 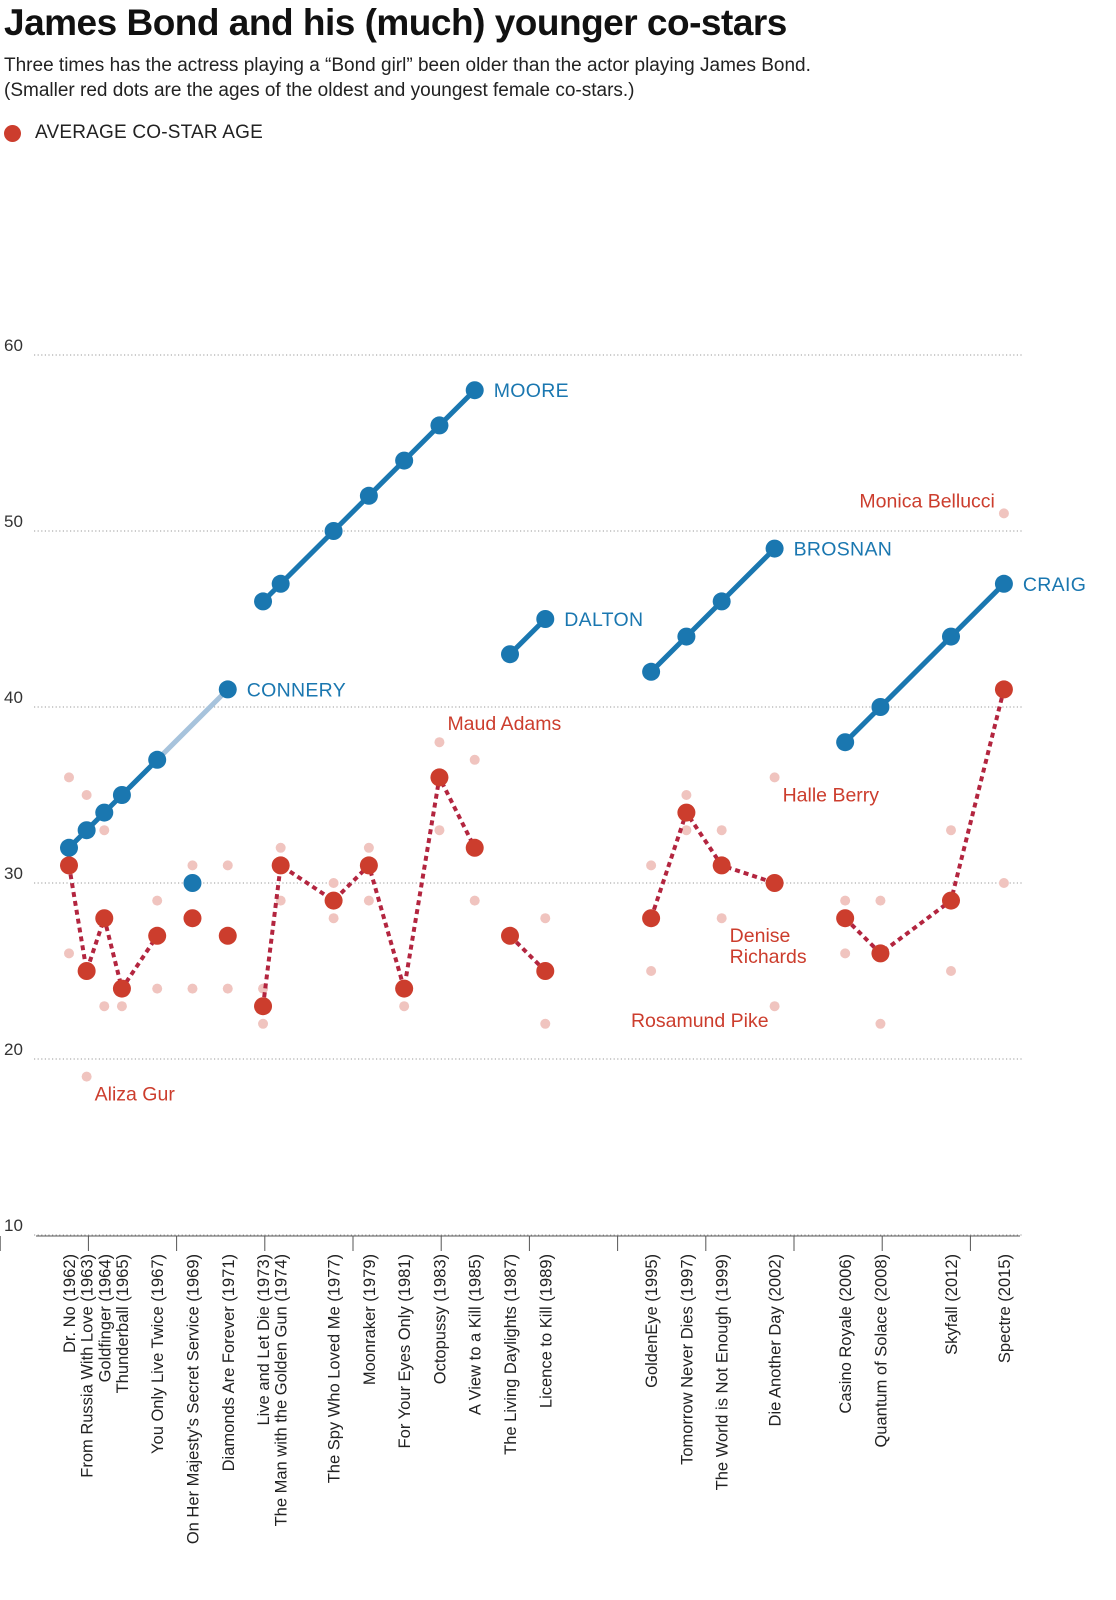 I want to click on costar-min-dot-2002, so click(x=774, y=1006).